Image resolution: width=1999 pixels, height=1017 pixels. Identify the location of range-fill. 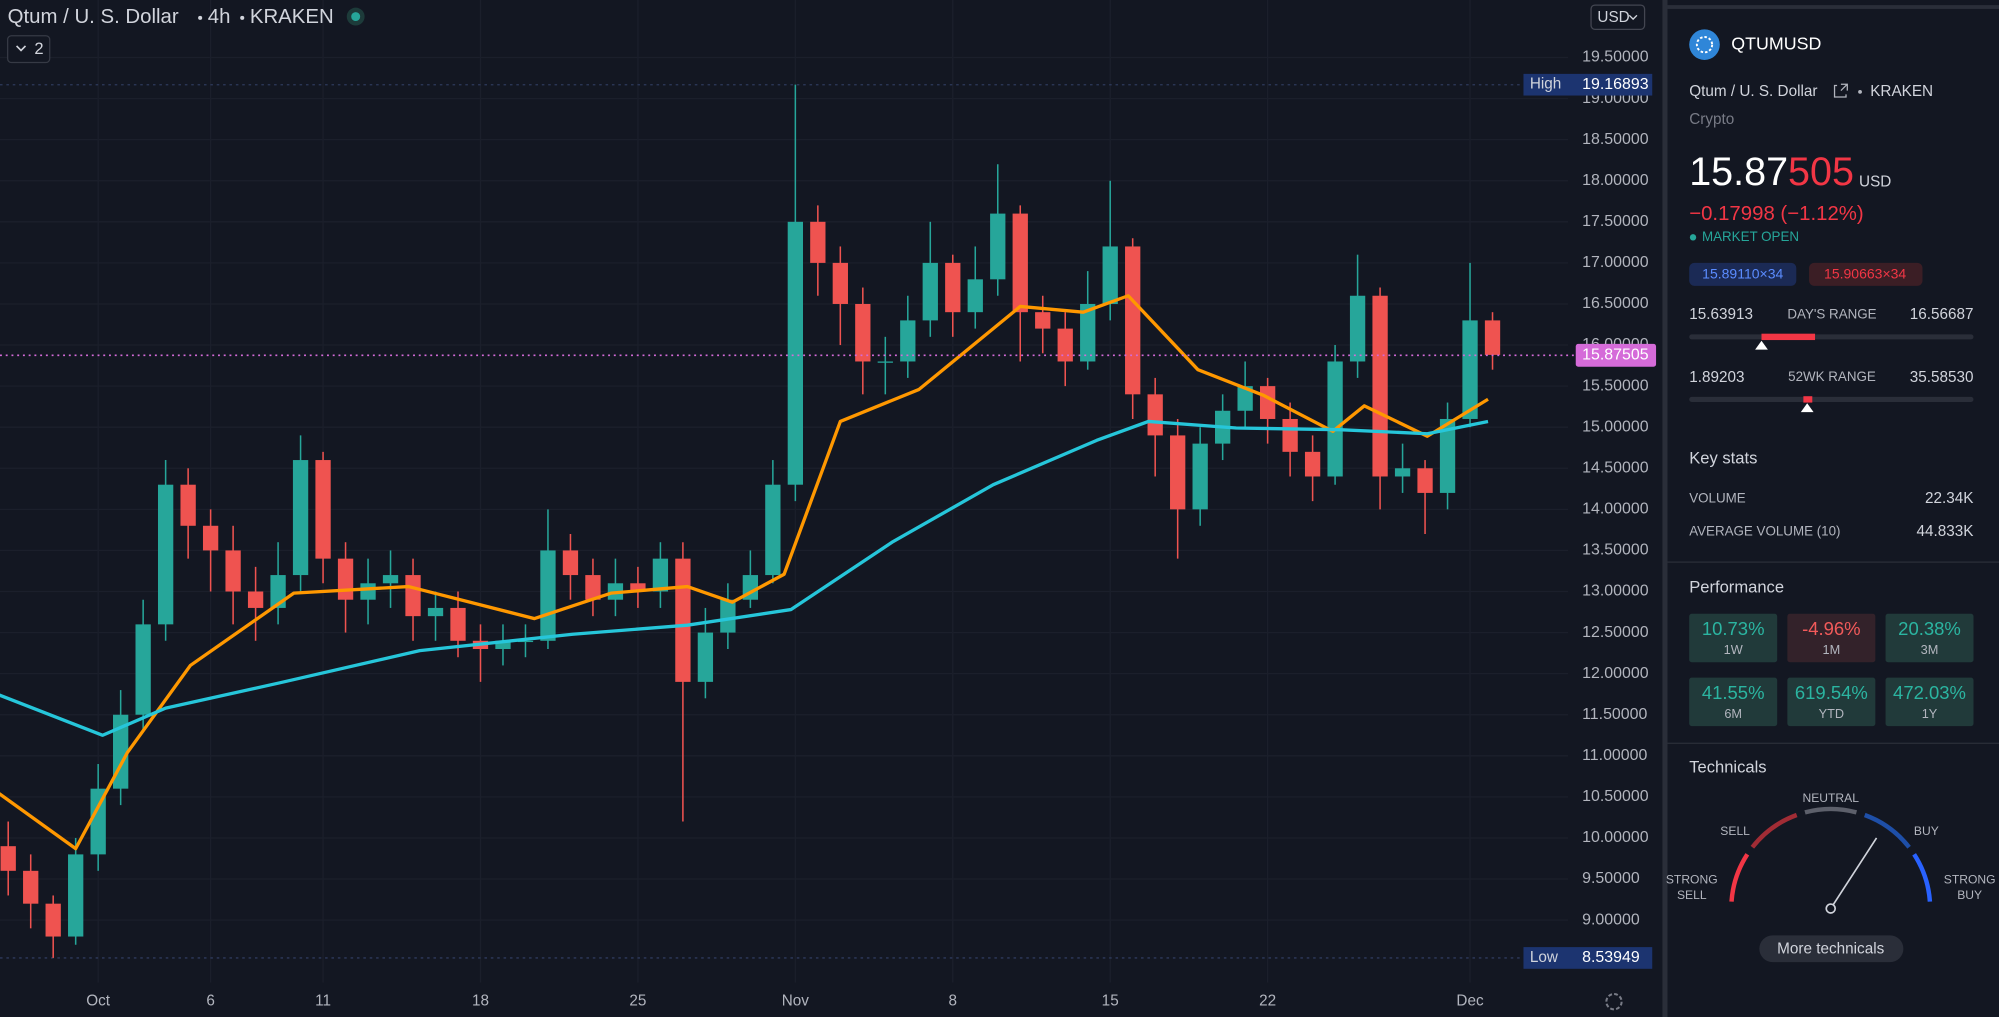
(1788, 337).